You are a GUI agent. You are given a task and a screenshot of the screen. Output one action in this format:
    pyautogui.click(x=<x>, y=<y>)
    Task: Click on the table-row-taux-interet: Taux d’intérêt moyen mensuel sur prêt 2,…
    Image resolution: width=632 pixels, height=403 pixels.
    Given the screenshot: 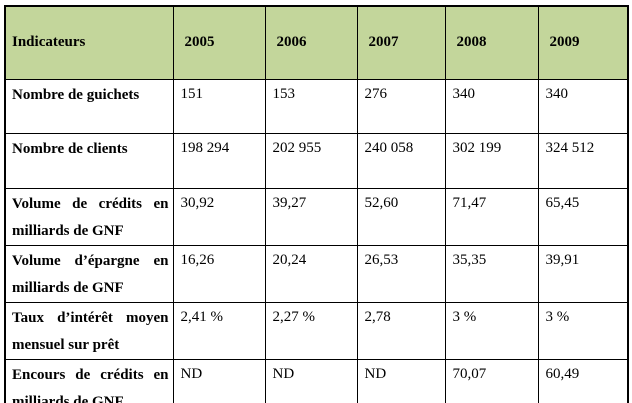 What is the action you would take?
    pyautogui.click(x=316, y=330)
    